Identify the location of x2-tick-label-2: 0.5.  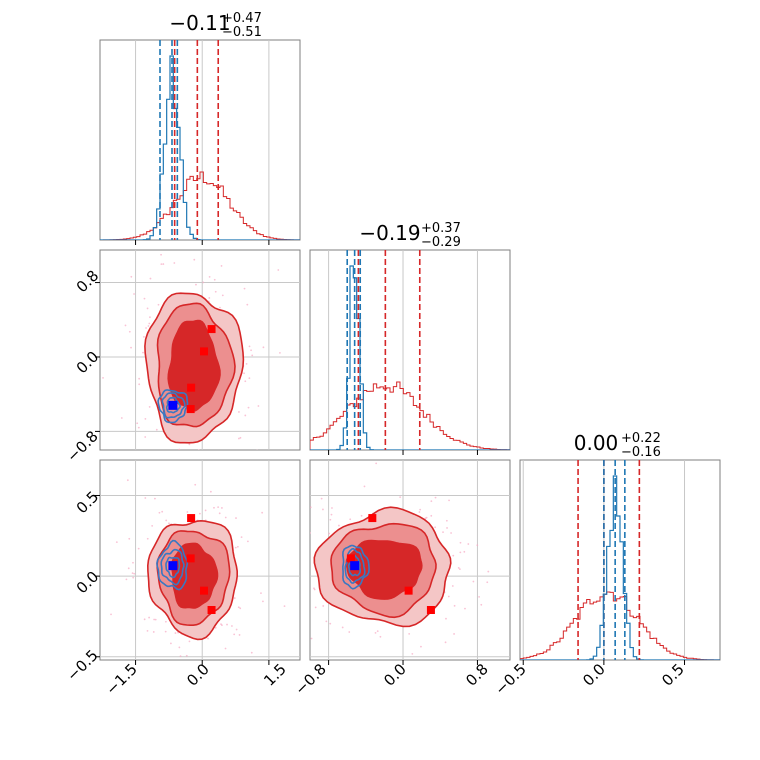
(673, 675).